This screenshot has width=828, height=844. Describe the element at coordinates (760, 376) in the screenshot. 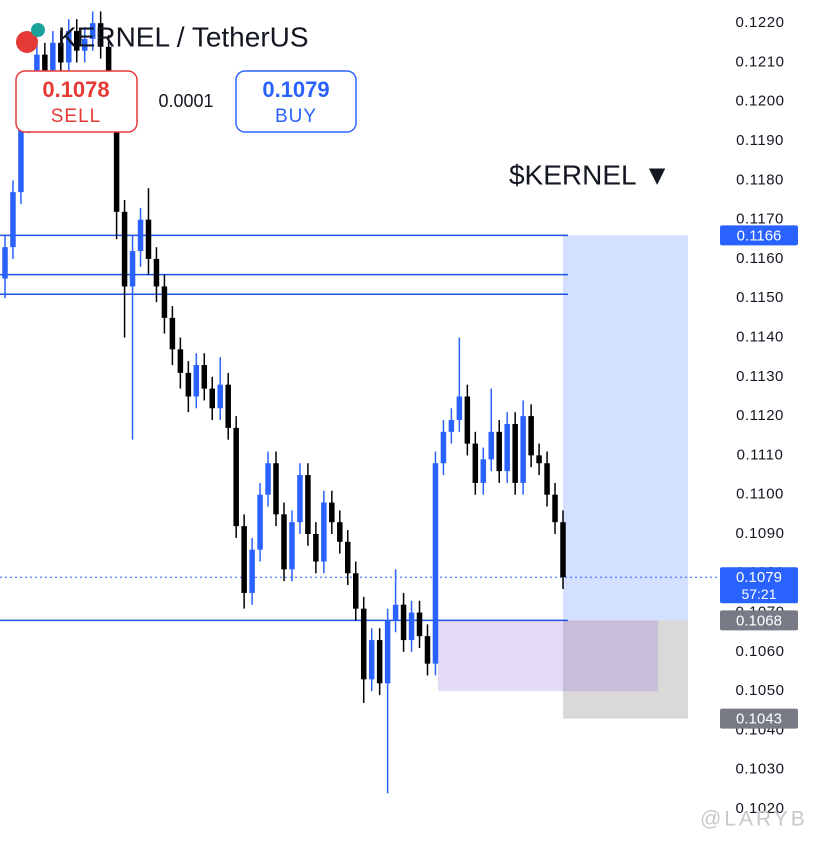

I see `y-tick-label: 0.1130` at that location.